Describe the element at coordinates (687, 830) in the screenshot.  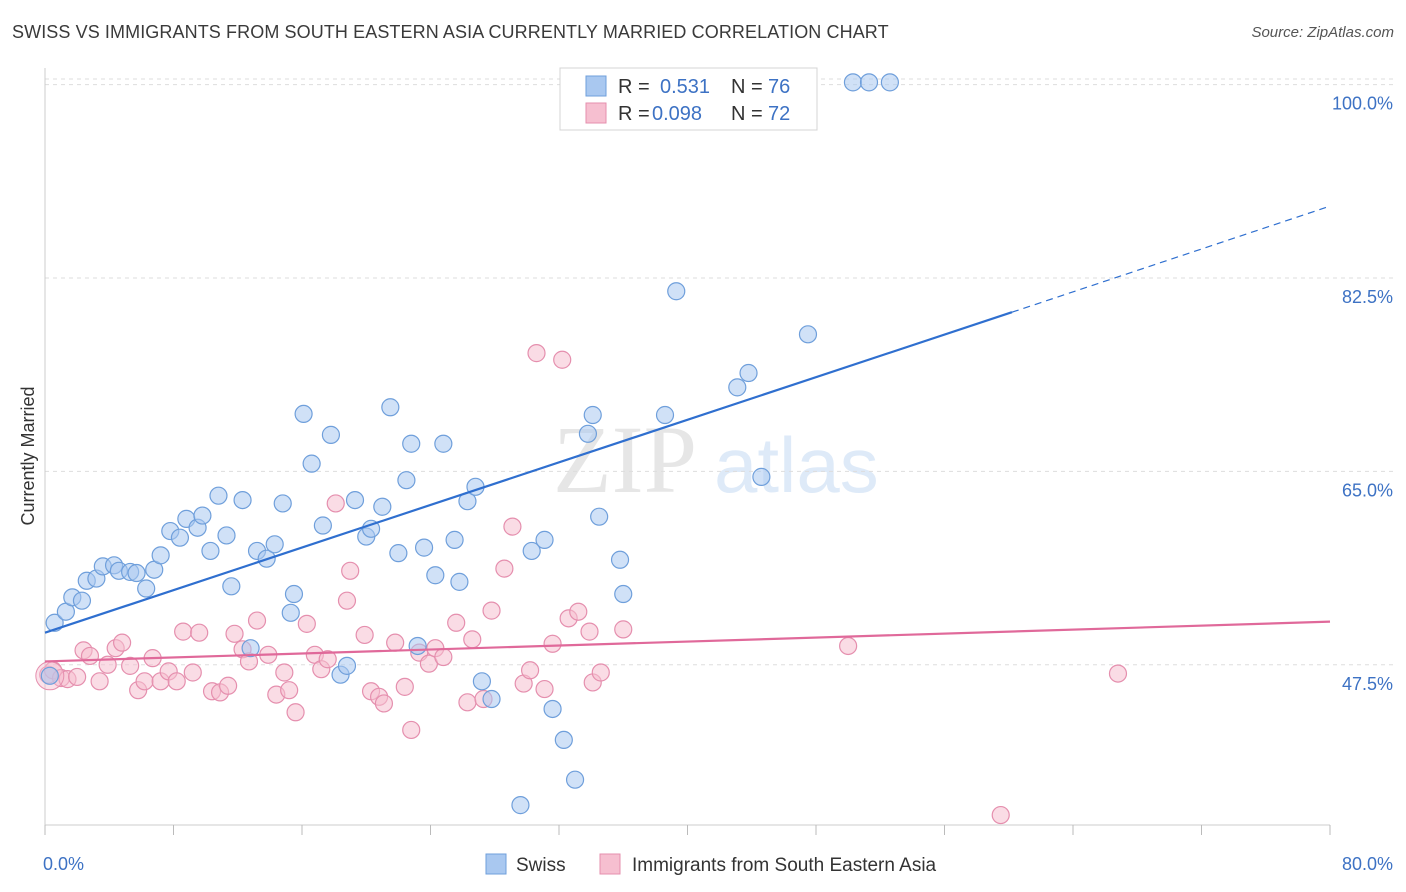
I see `x-ticks` at that location.